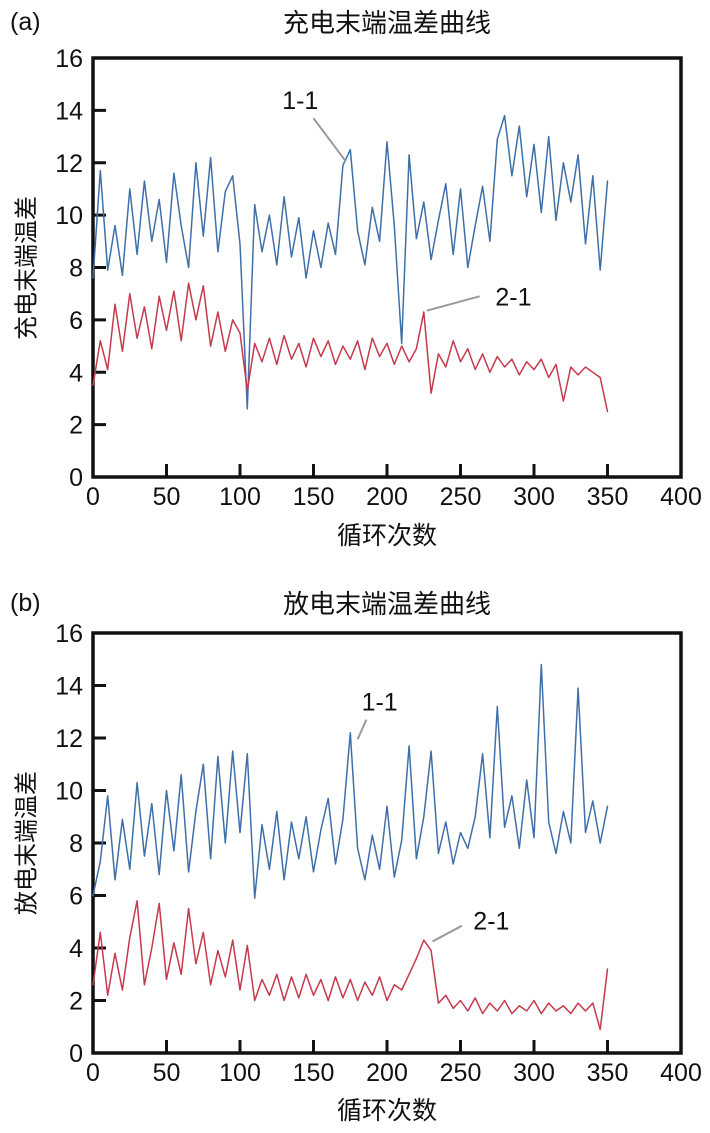 This screenshot has width=710, height=1133. What do you see at coordinates (386, 536) in the screenshot?
I see `panel-a-x-axis-label: 循环次数` at bounding box center [386, 536].